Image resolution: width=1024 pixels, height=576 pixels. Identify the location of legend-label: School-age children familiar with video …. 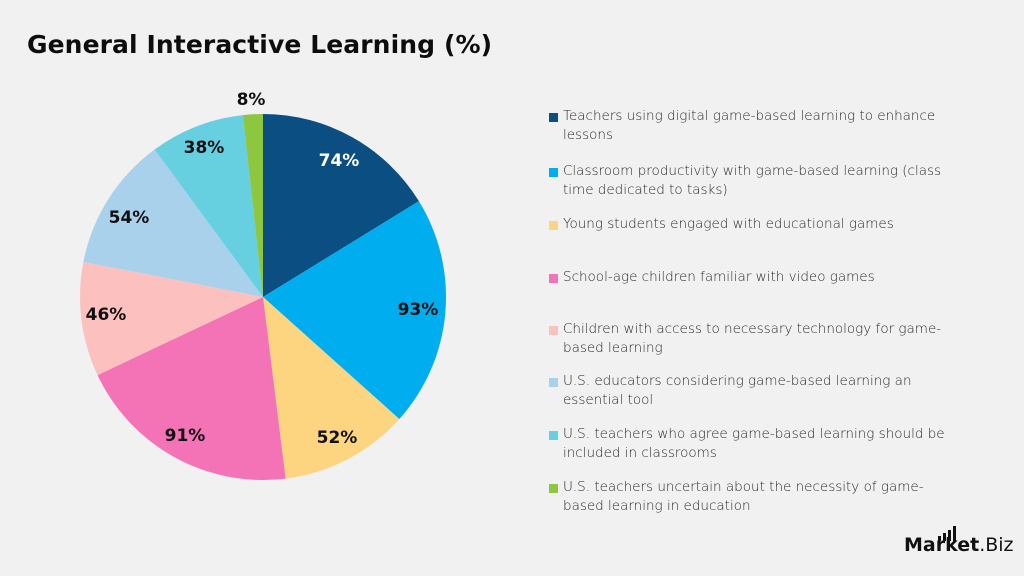
(719, 277).